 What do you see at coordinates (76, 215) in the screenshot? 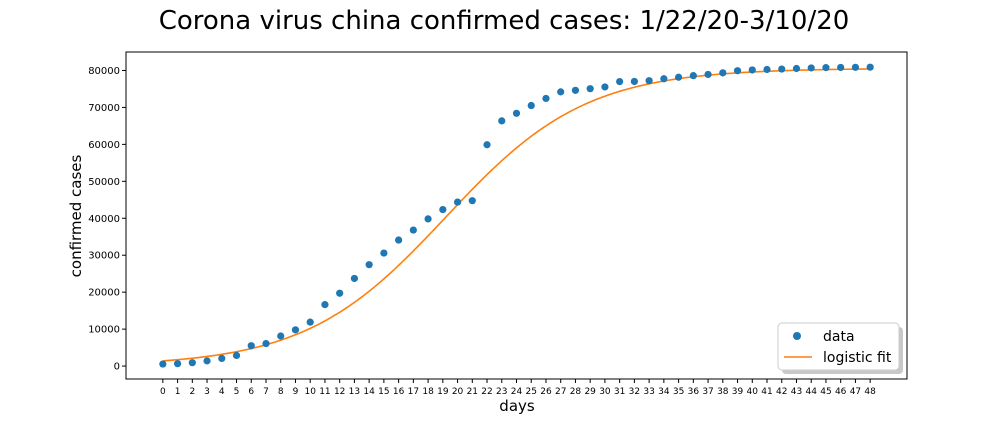
I see `y-axis-label: confirmed cases` at bounding box center [76, 215].